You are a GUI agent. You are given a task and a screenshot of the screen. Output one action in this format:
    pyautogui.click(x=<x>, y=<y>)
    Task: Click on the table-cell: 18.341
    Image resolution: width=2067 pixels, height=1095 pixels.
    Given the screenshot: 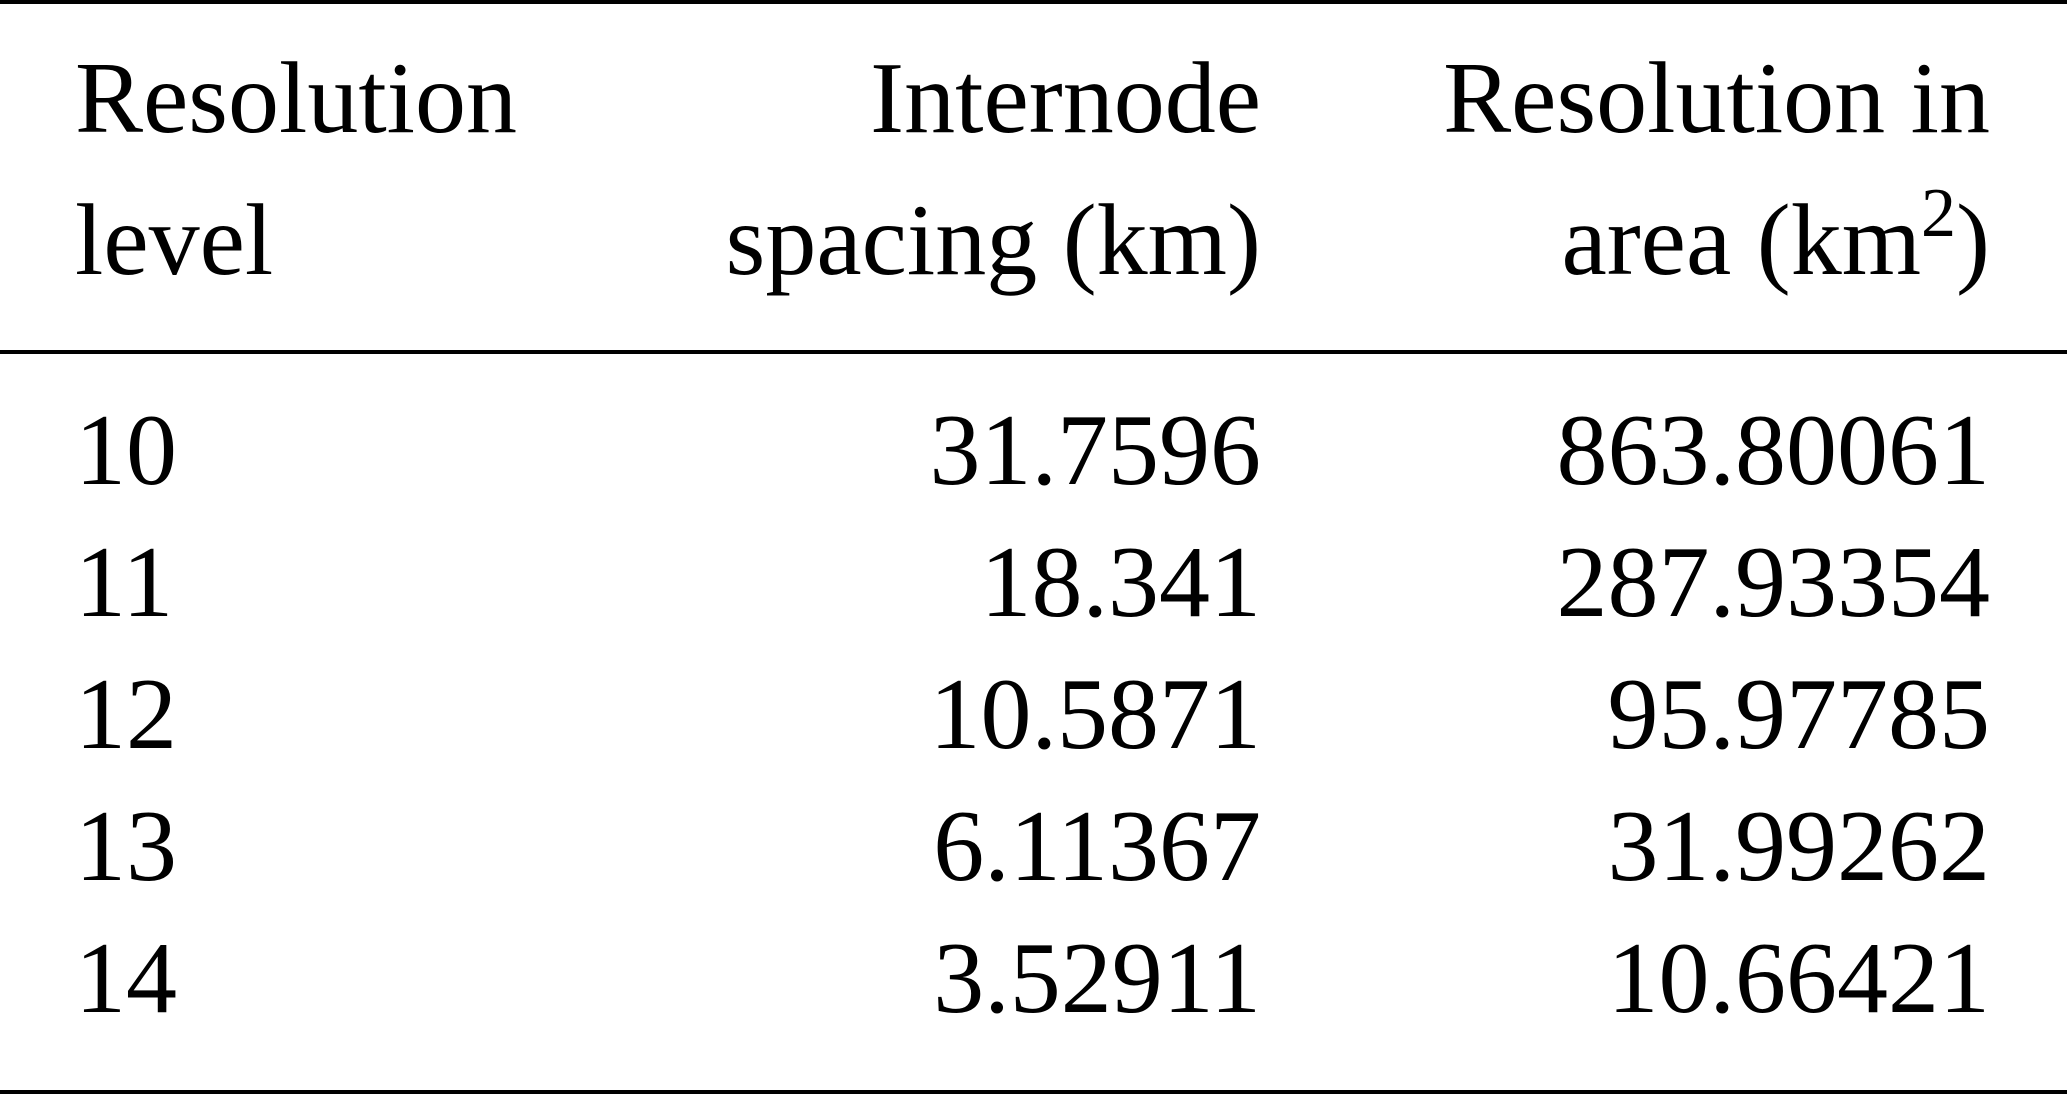 What is the action you would take?
    pyautogui.click(x=1121, y=582)
    